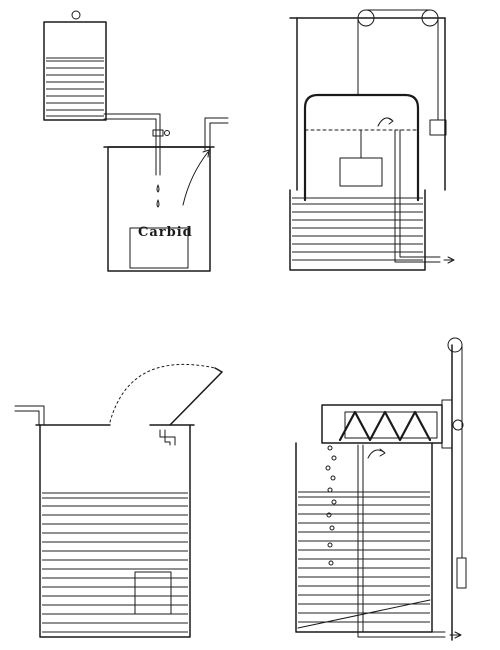 The height and width of the screenshot is (650, 500). Describe the element at coordinates (367, 100) in the screenshot. I see `pulley-frame` at that location.